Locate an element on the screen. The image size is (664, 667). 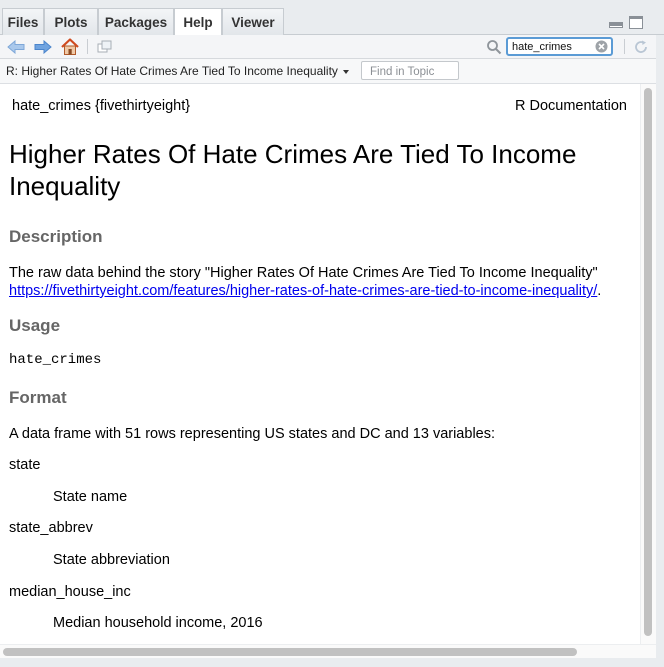
format-heading: Format is located at coordinates (38, 397).